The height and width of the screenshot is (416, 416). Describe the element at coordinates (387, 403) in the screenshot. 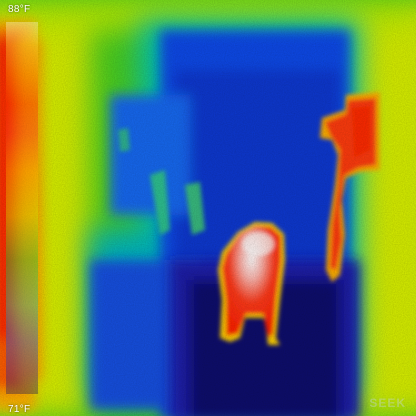

I see `brand-watermark: SEEK` at that location.